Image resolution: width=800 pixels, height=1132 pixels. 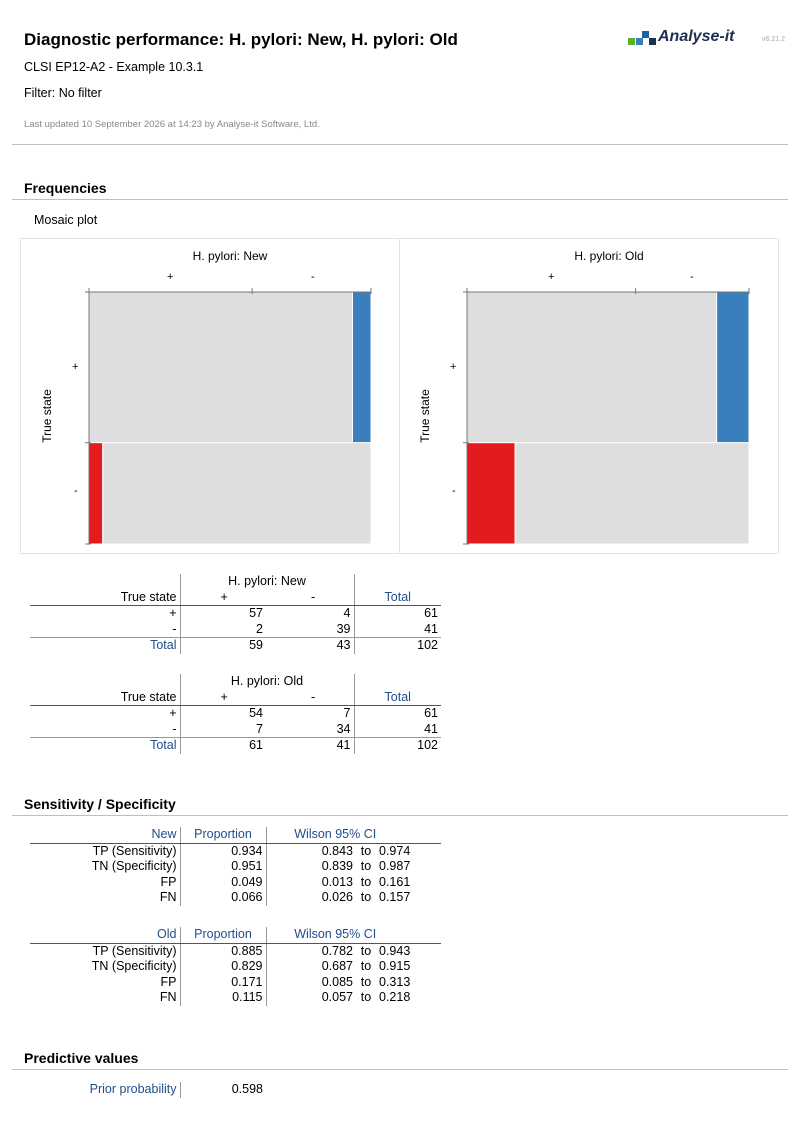 I want to click on cell-pos: 57, so click(x=256, y=613).